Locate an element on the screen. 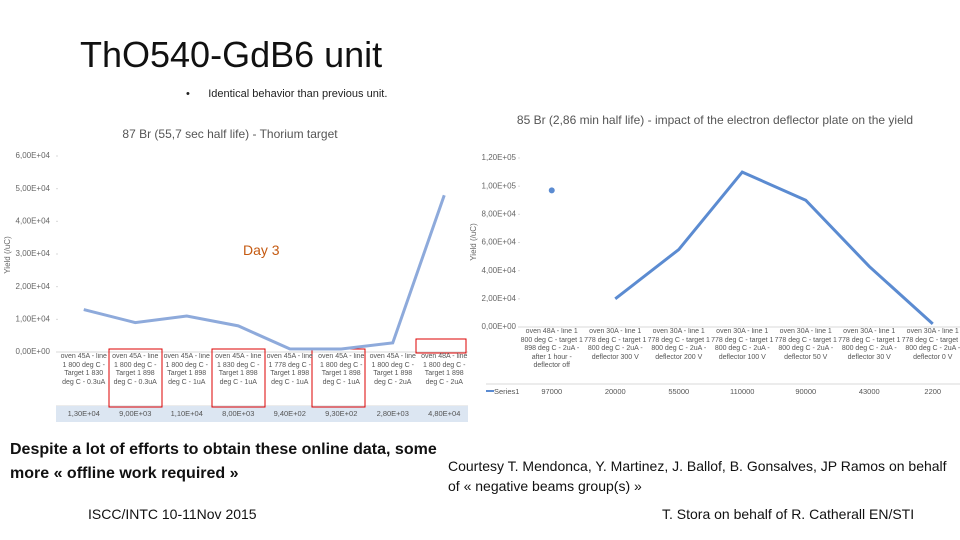 This screenshot has width=960, height=540. annotation: Day 3 is located at coordinates (261, 250).